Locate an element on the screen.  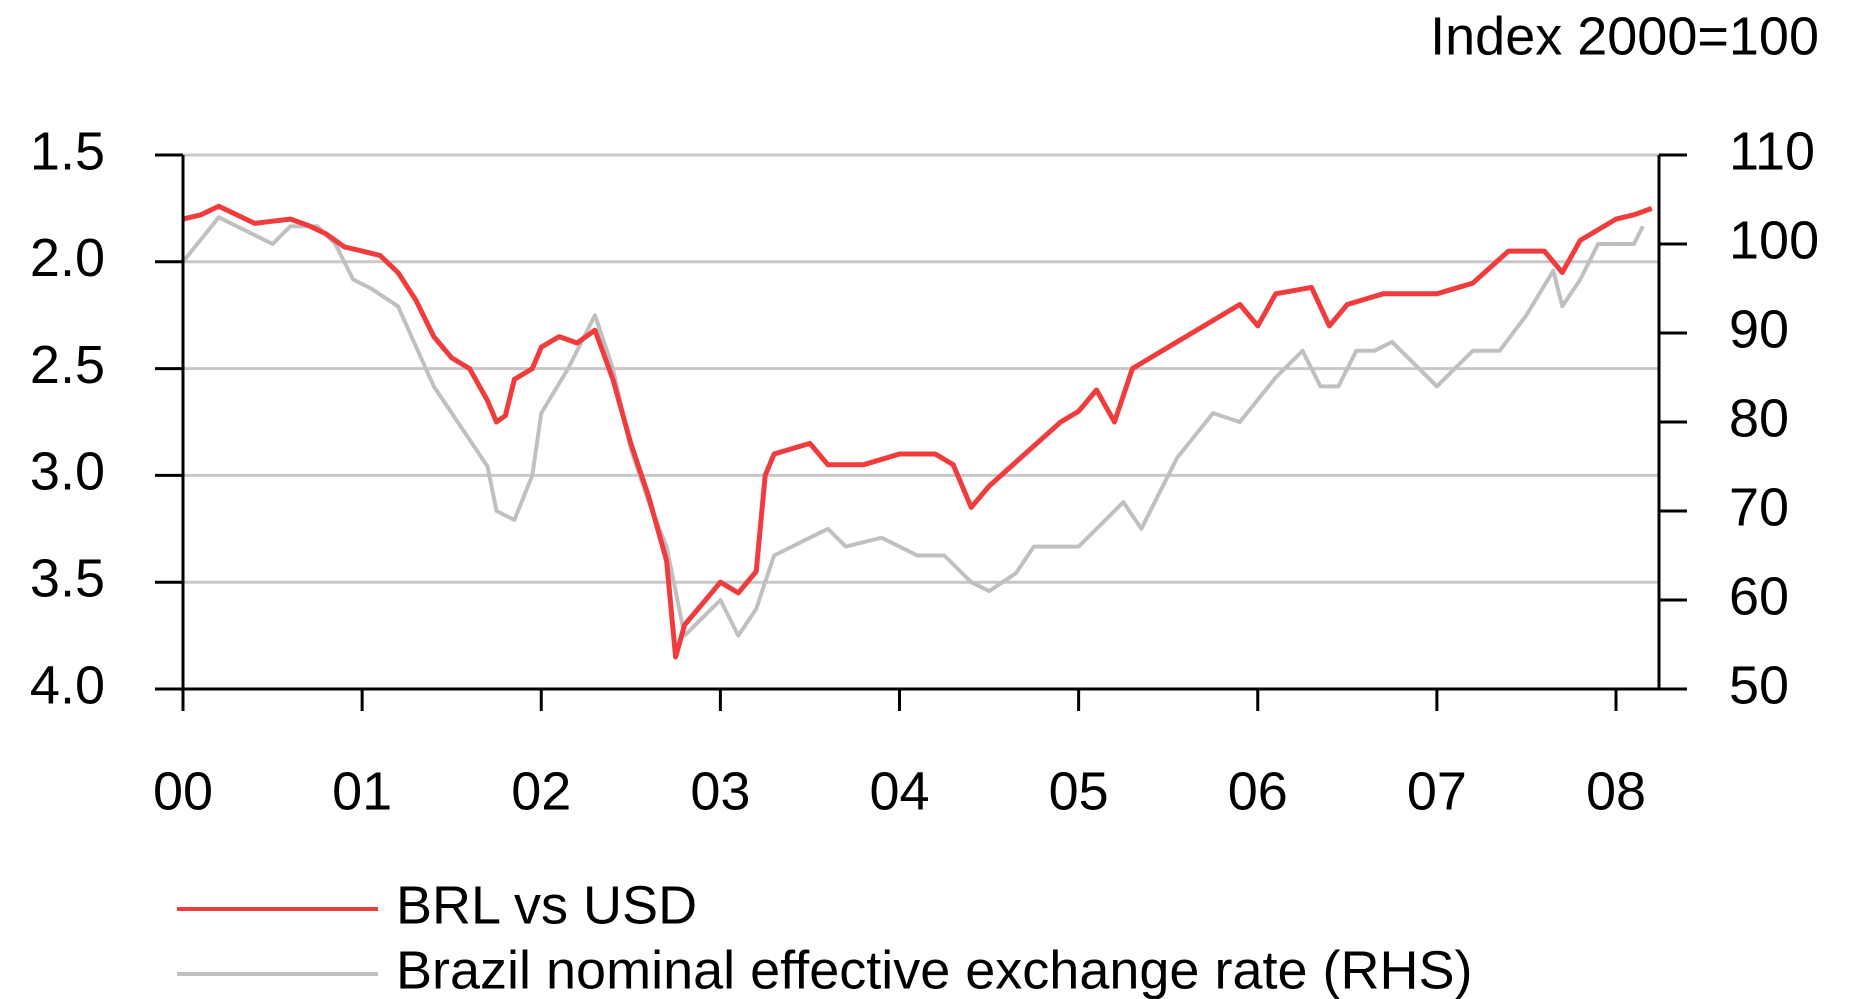
x-tick-label: 07 is located at coordinates (1437, 791).